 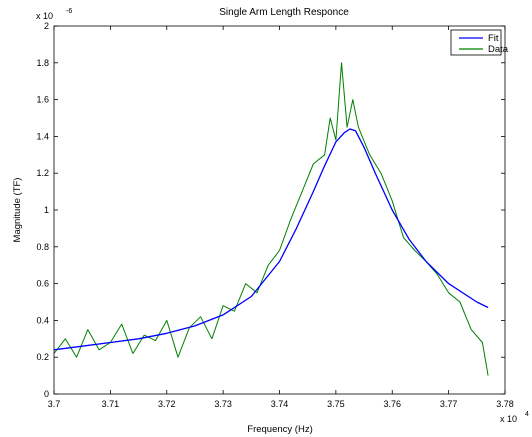 I want to click on y-tick-label: 0.2, so click(x=42, y=357).